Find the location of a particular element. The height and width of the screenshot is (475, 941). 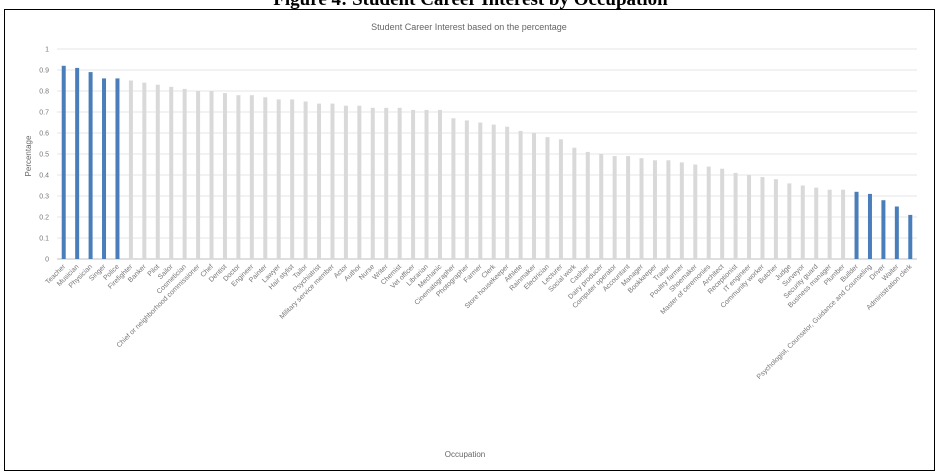

y-tick-label: 0.6 is located at coordinates (44, 134).